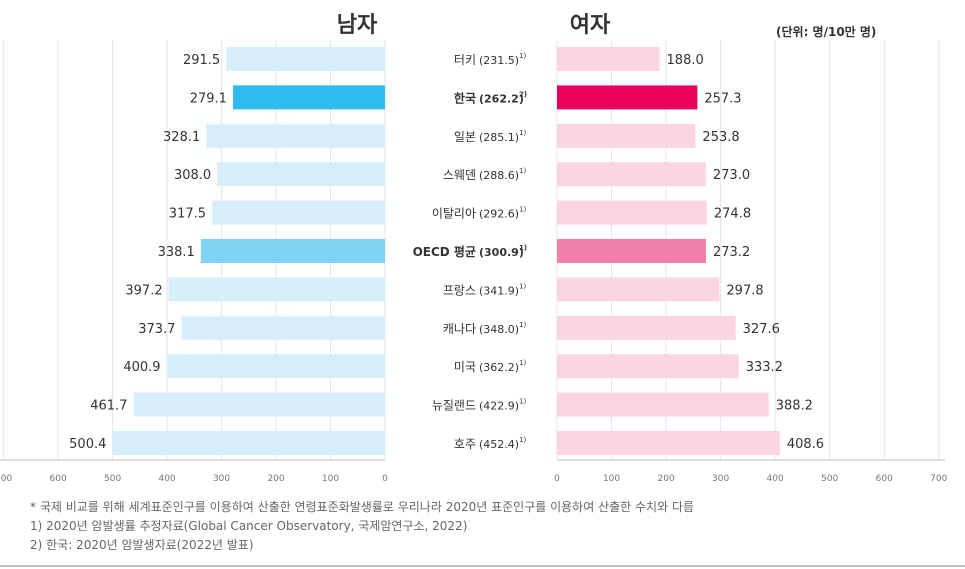  Describe the element at coordinates (181, 137) in the screenshot. I see `data-label-male: 328.1` at that location.